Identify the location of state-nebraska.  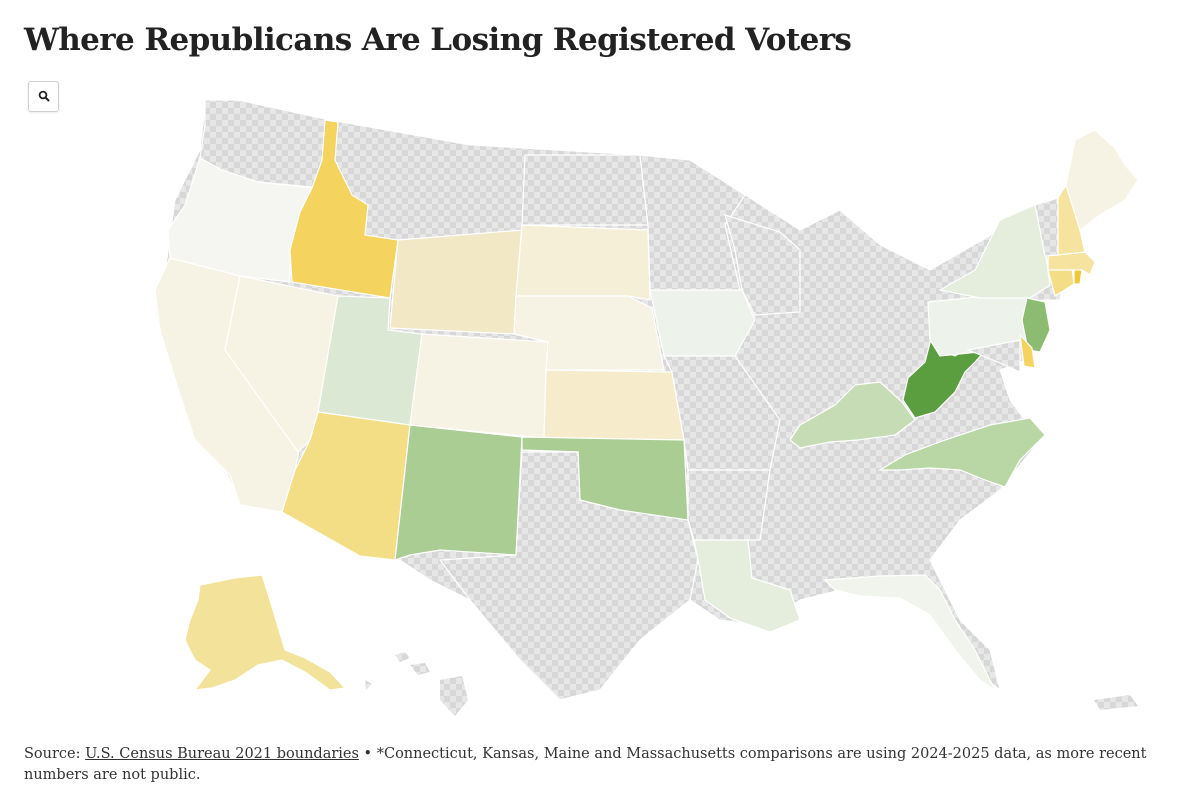
(589, 333).